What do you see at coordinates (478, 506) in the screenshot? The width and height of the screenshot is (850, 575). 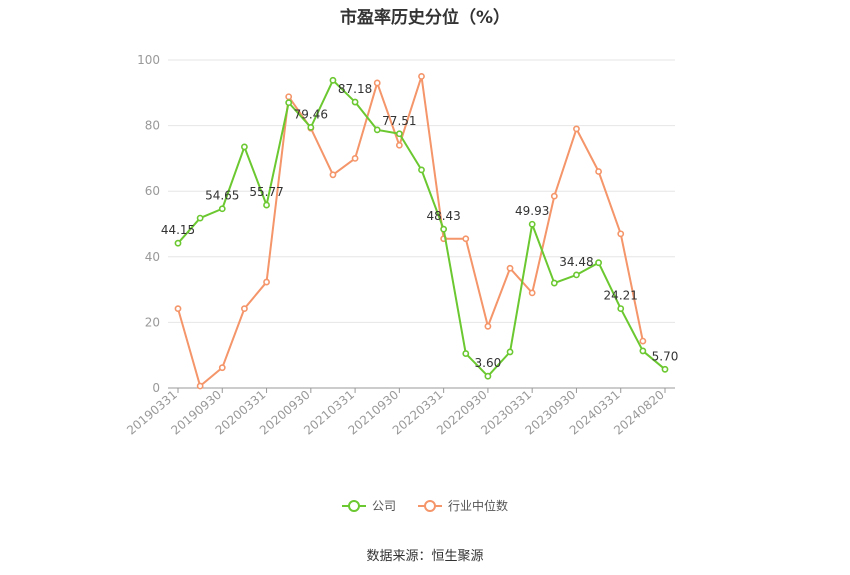 I see `legend-label-industry-median: 行业中位数` at bounding box center [478, 506].